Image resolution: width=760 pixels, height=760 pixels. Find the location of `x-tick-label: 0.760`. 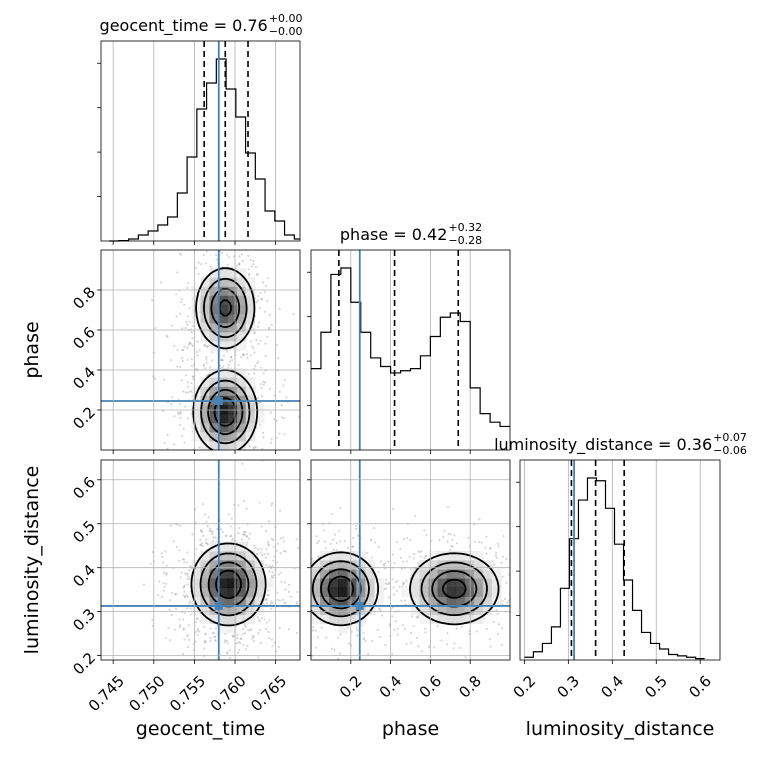

x-tick-label: 0.760 is located at coordinates (228, 693).